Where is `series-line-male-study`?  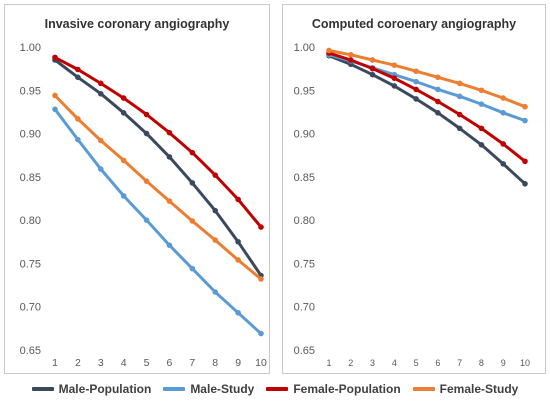 series-line-male-study is located at coordinates (427, 88).